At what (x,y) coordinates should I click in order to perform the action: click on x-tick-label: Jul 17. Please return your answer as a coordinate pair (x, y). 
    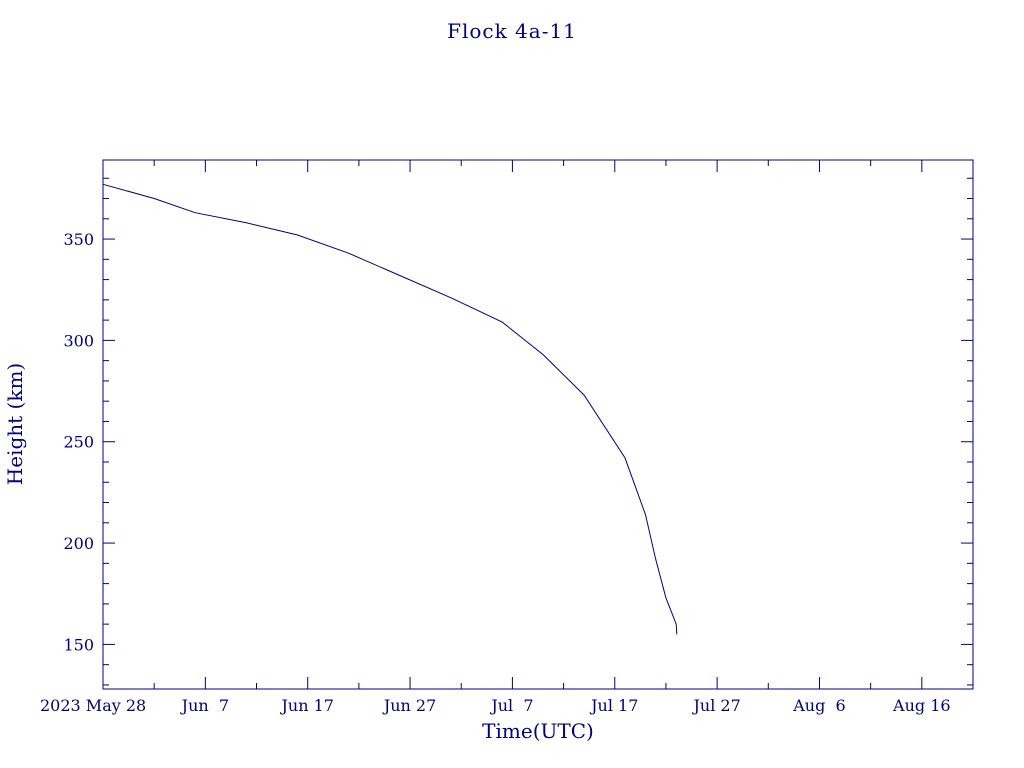
    Looking at the image, I should click on (613, 705).